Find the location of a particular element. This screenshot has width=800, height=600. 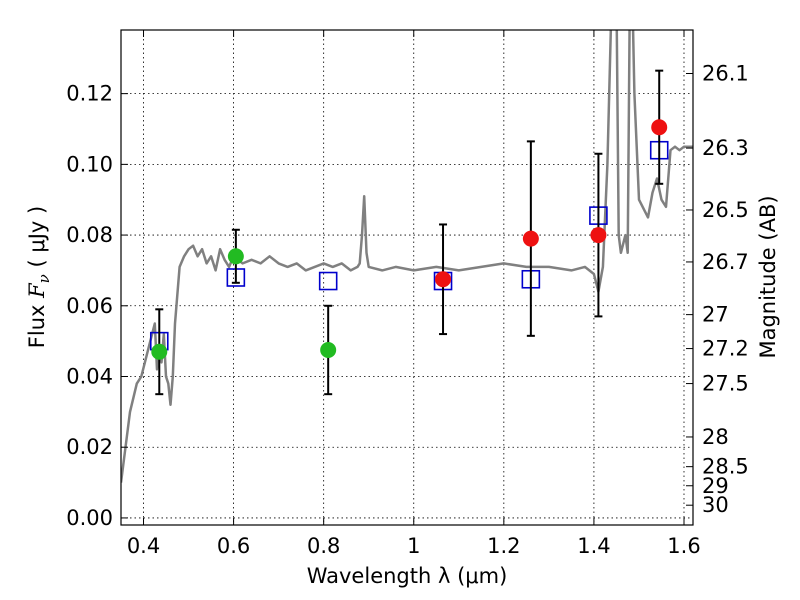

y-tick-label: 0.04 is located at coordinates (89, 377).